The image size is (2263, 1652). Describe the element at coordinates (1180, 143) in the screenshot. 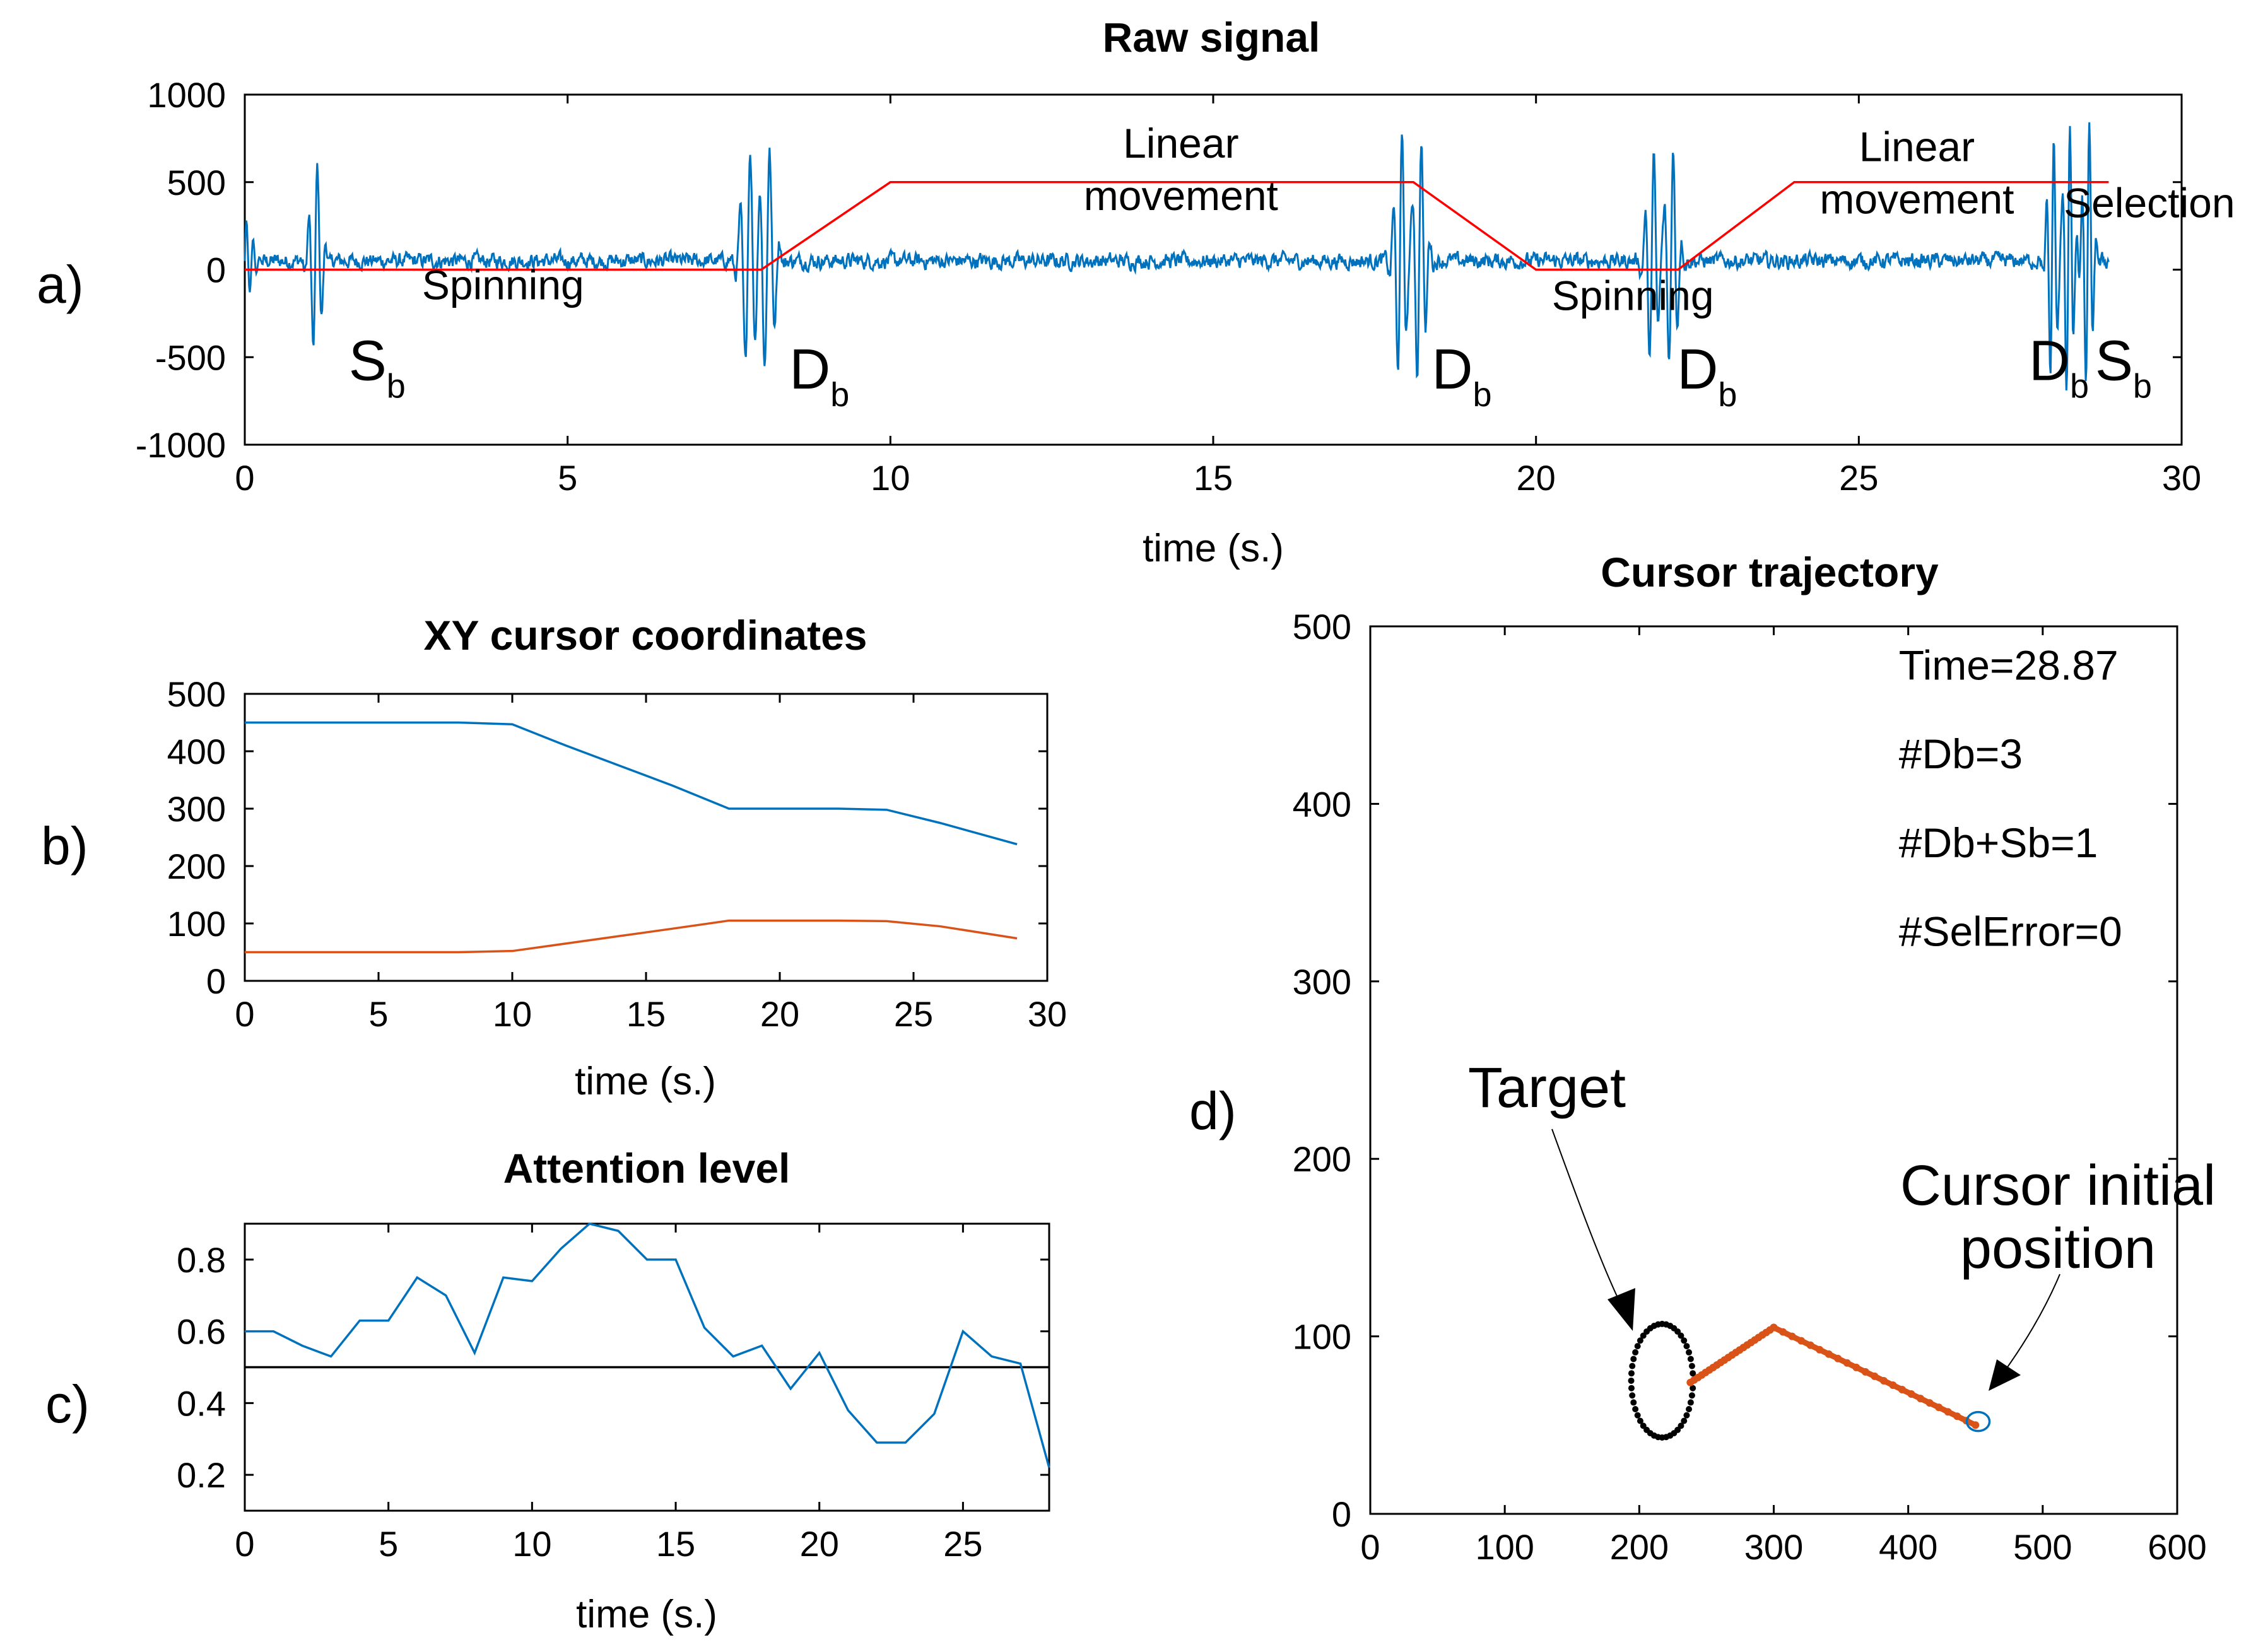

I see `state-annotation: Linear` at that location.